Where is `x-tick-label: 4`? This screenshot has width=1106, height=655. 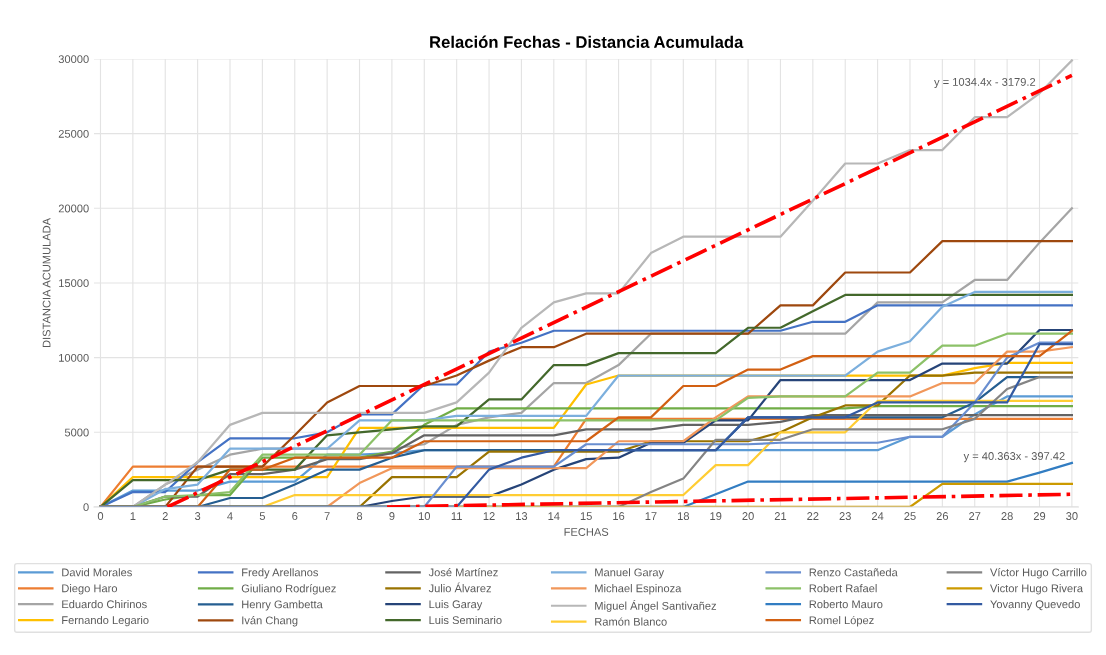 x-tick-label: 4 is located at coordinates (230, 516).